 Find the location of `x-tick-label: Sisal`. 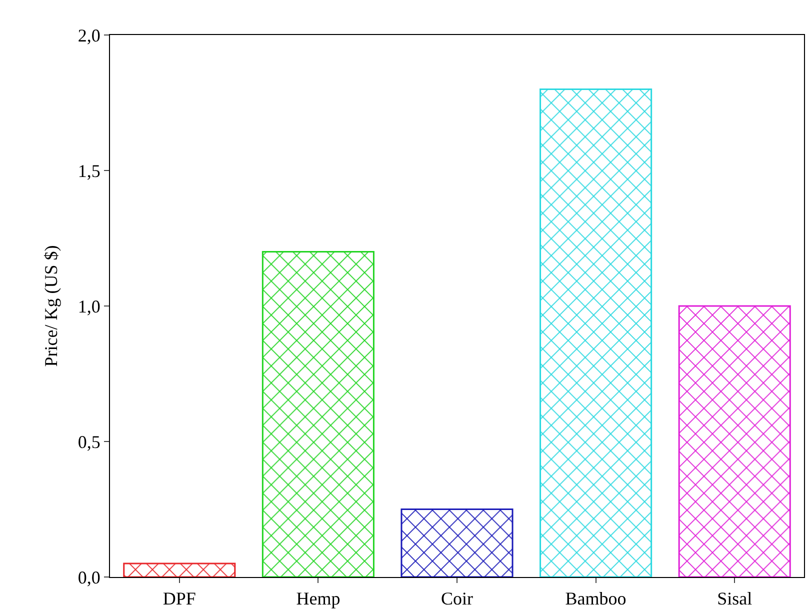

x-tick-label: Sisal is located at coordinates (734, 598).